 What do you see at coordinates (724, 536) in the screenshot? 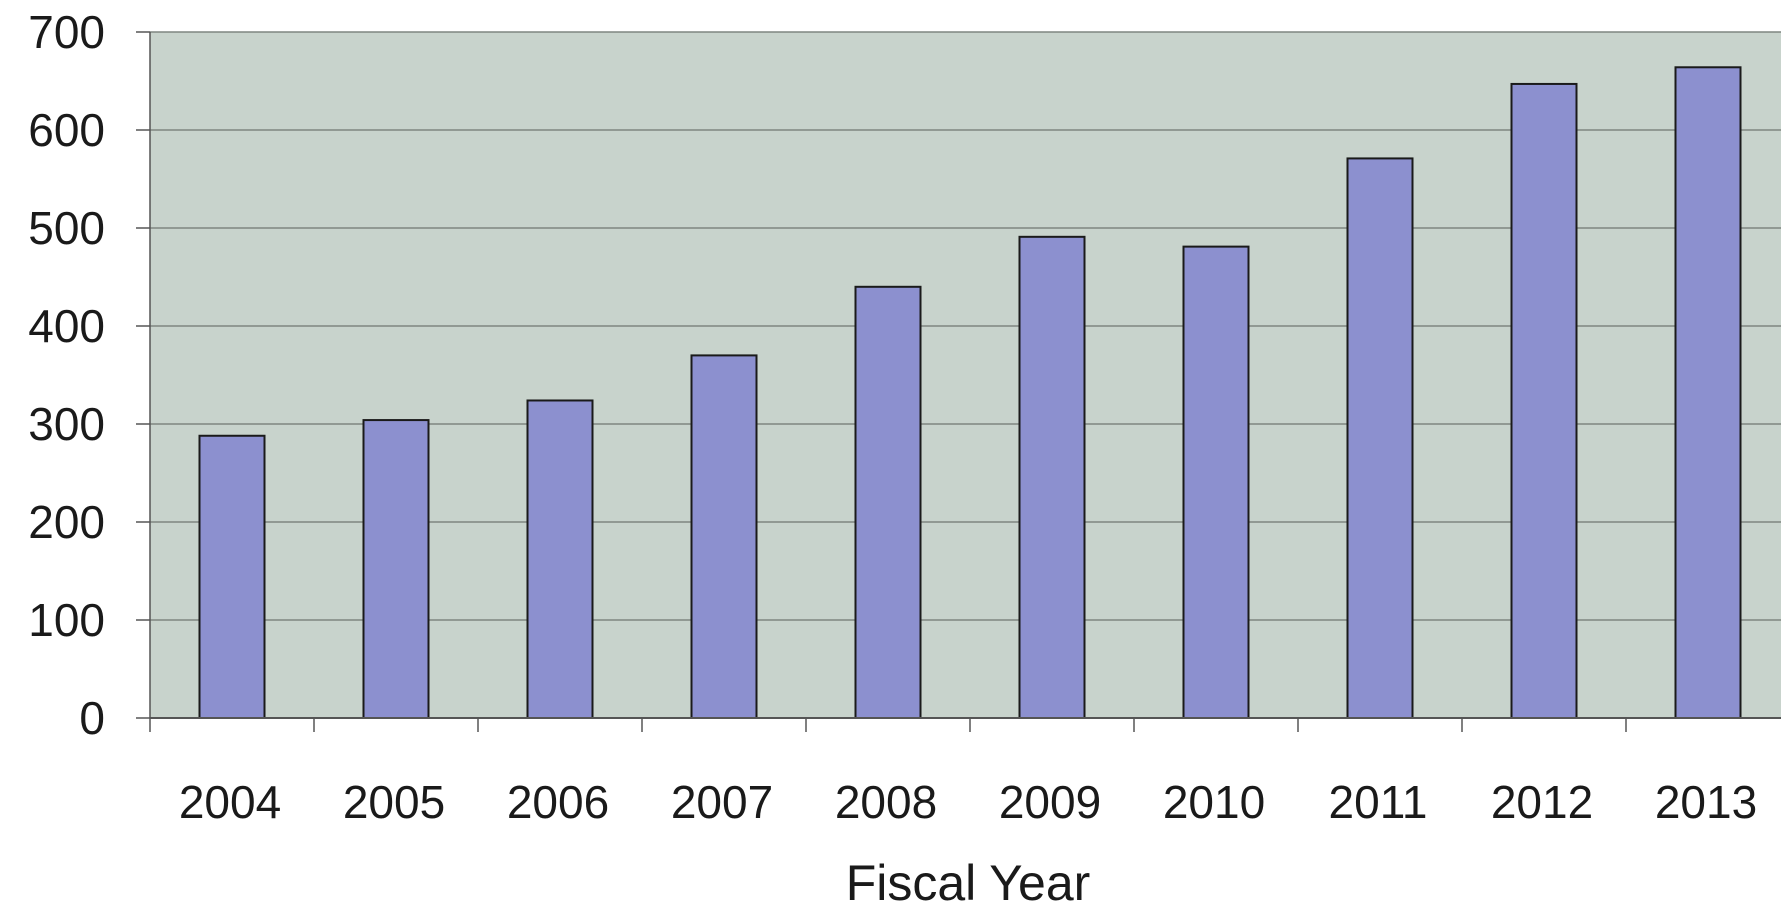
I see `bar-2007` at bounding box center [724, 536].